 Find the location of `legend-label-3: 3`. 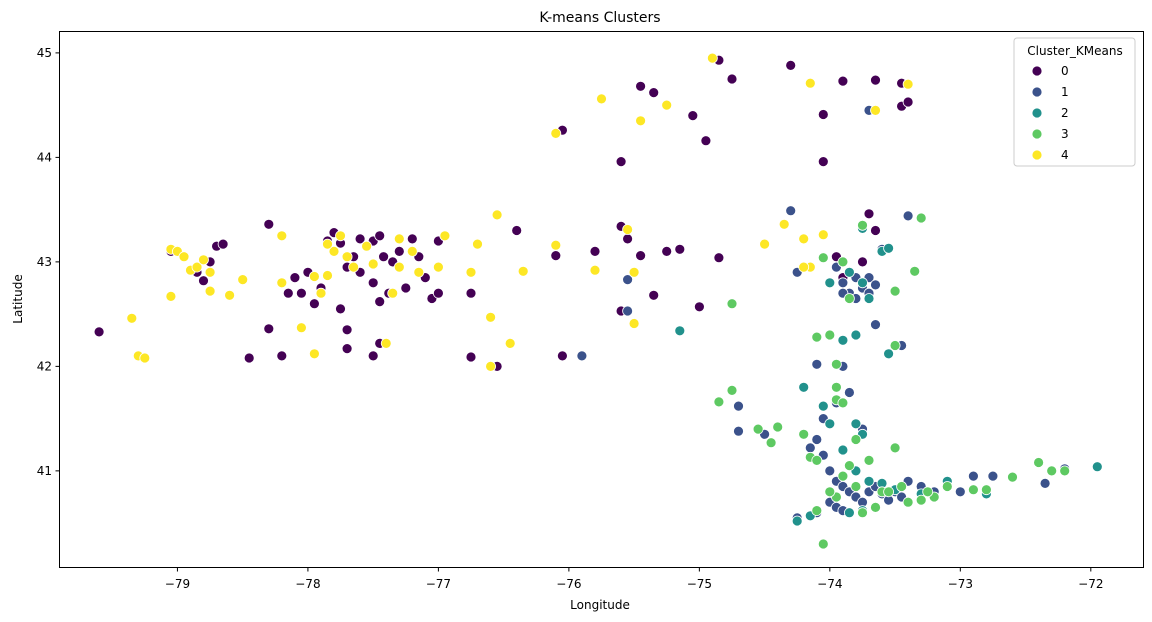

legend-label-3: 3 is located at coordinates (1065, 134).